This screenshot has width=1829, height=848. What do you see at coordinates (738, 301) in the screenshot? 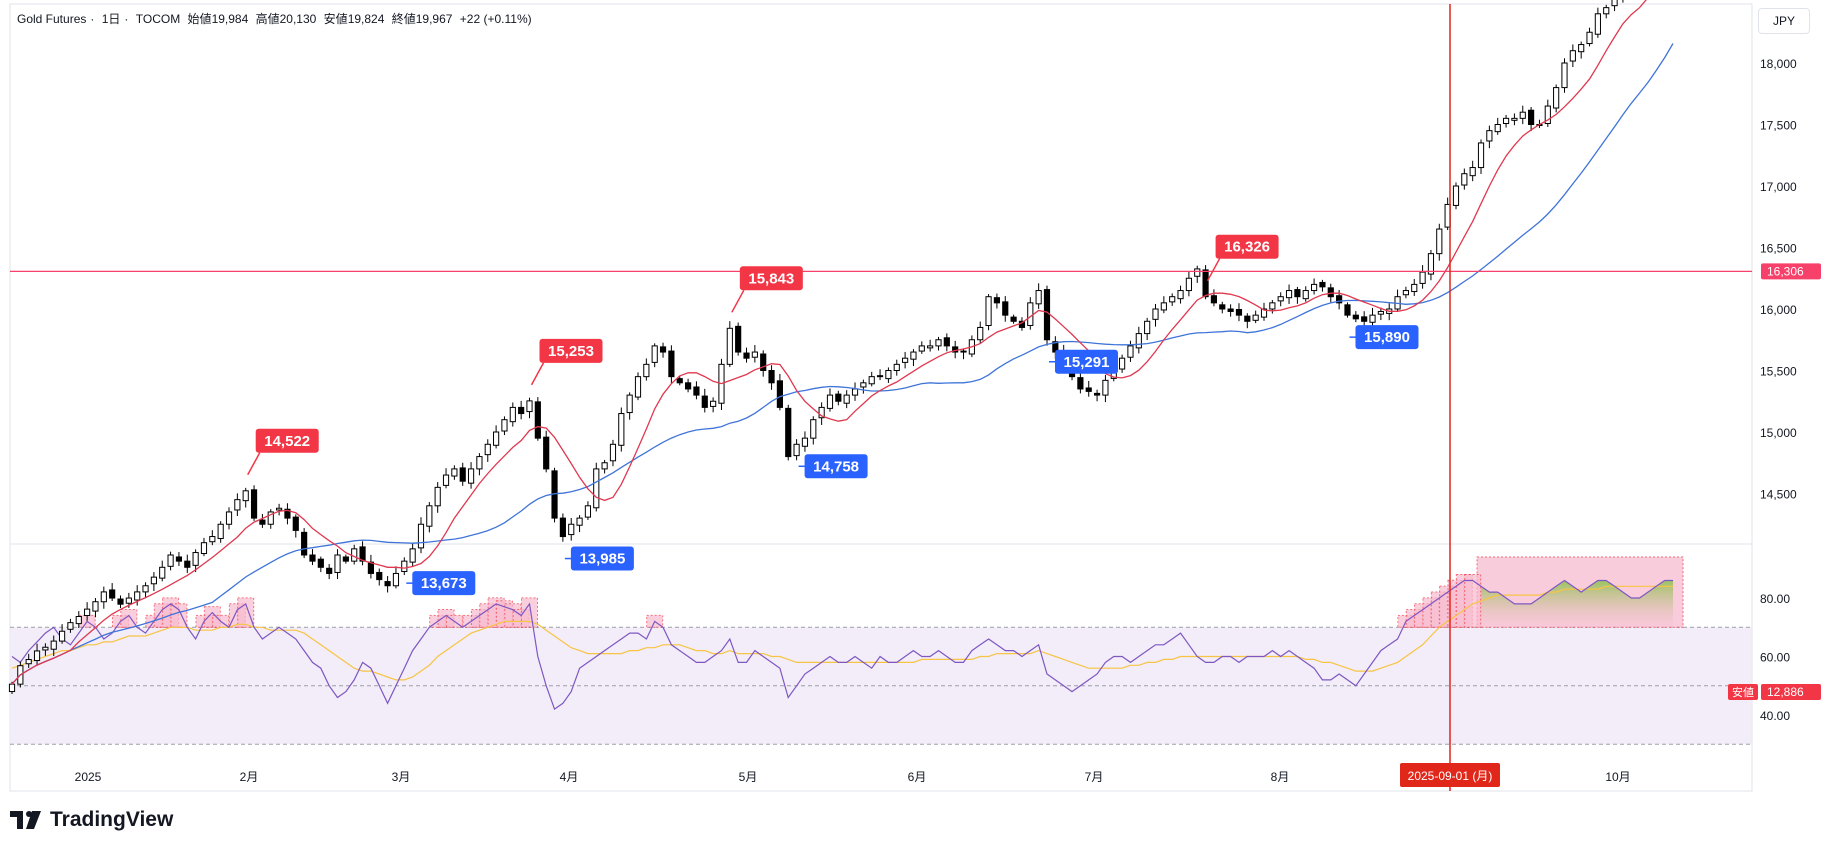
I see `label-pointer` at bounding box center [738, 301].